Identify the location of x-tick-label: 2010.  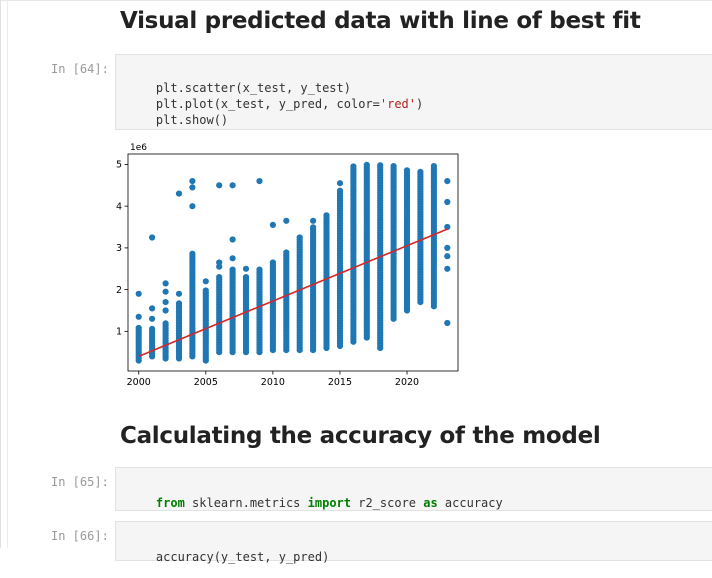
(273, 382).